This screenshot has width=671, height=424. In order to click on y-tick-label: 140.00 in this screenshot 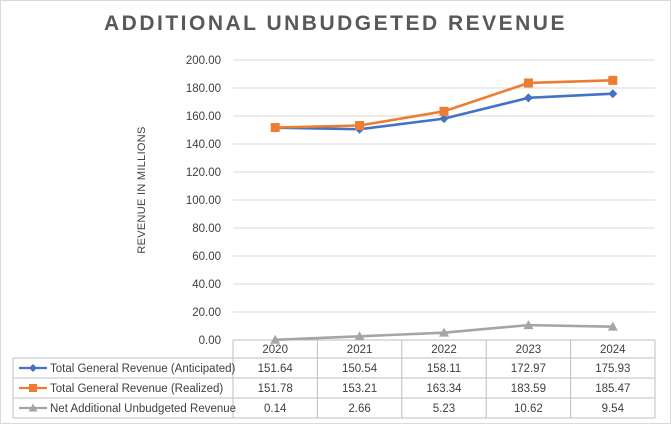, I will do `click(203, 145)`.